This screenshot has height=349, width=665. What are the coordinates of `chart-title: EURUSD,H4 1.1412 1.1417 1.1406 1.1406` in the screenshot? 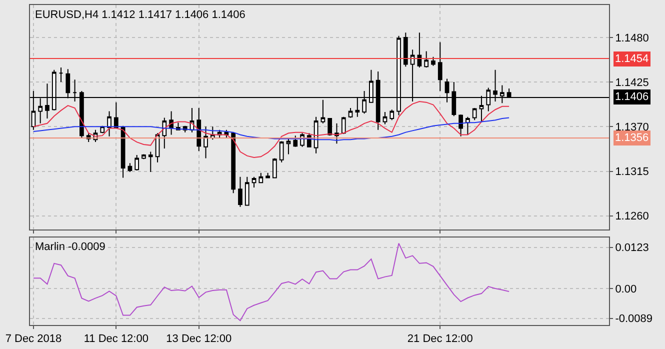 It's located at (140, 15).